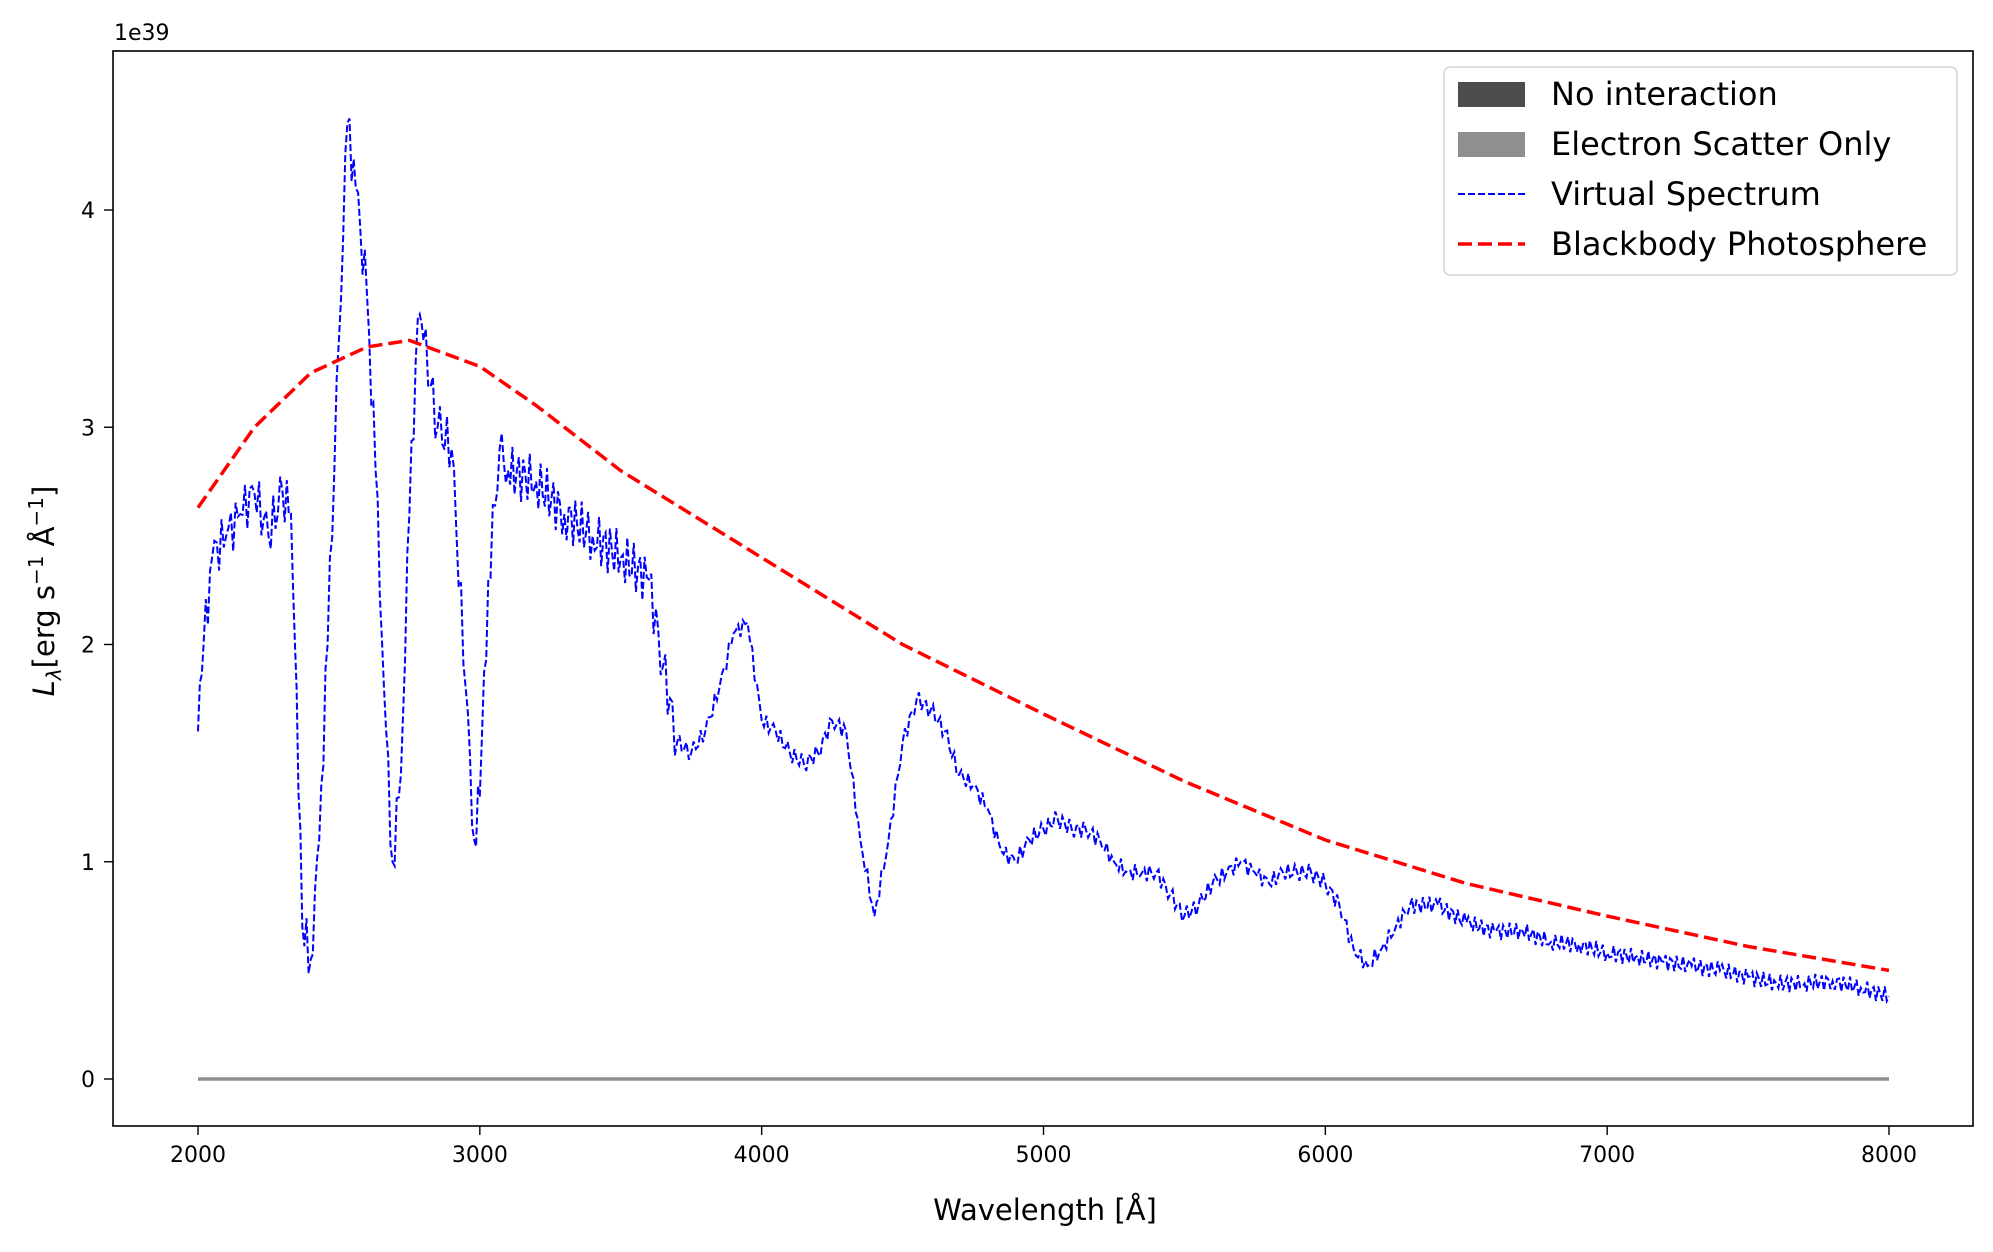 This screenshot has height=1252, width=1993. What do you see at coordinates (1664, 94) in the screenshot?
I see `legend-label-no-interaction: No interaction` at bounding box center [1664, 94].